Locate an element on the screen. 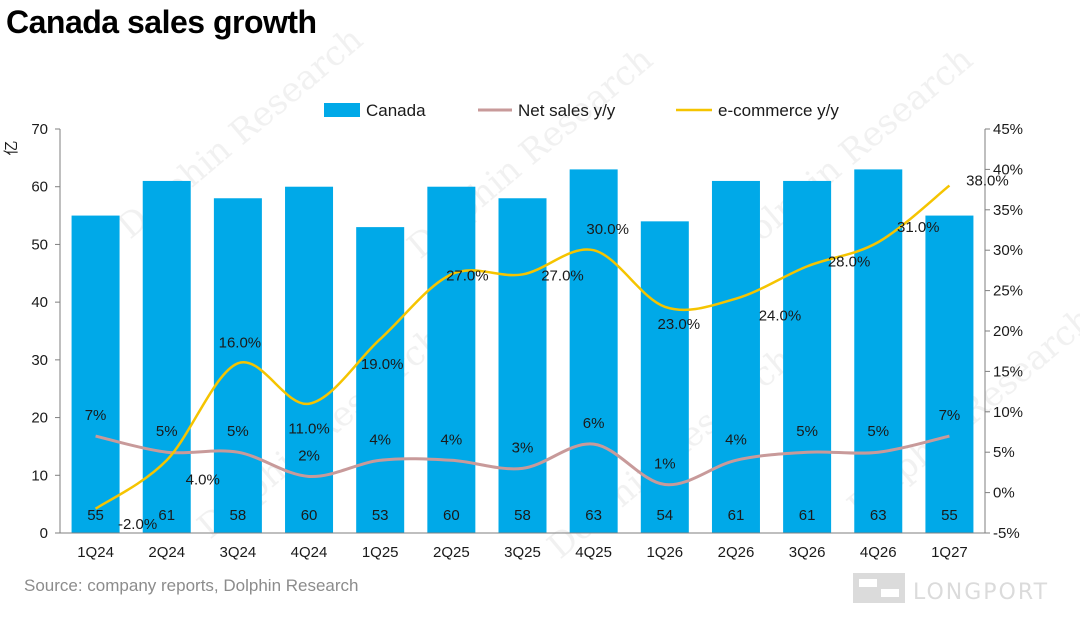 This screenshot has height=619, width=1080. y2-tick-label: 5% is located at coordinates (1004, 452).